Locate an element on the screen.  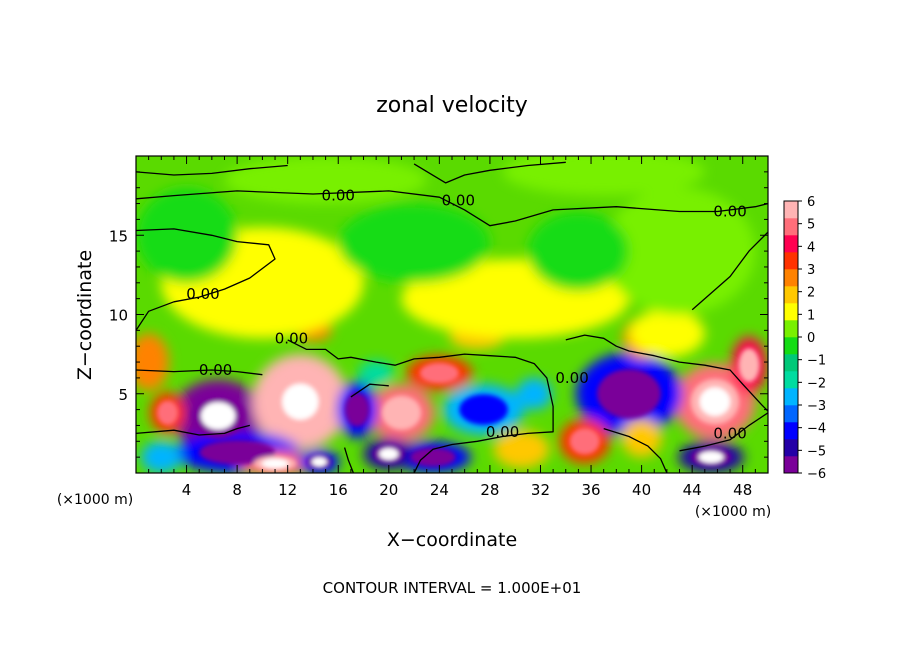
x-axis-label: X−coordinate is located at coordinates (452, 540).